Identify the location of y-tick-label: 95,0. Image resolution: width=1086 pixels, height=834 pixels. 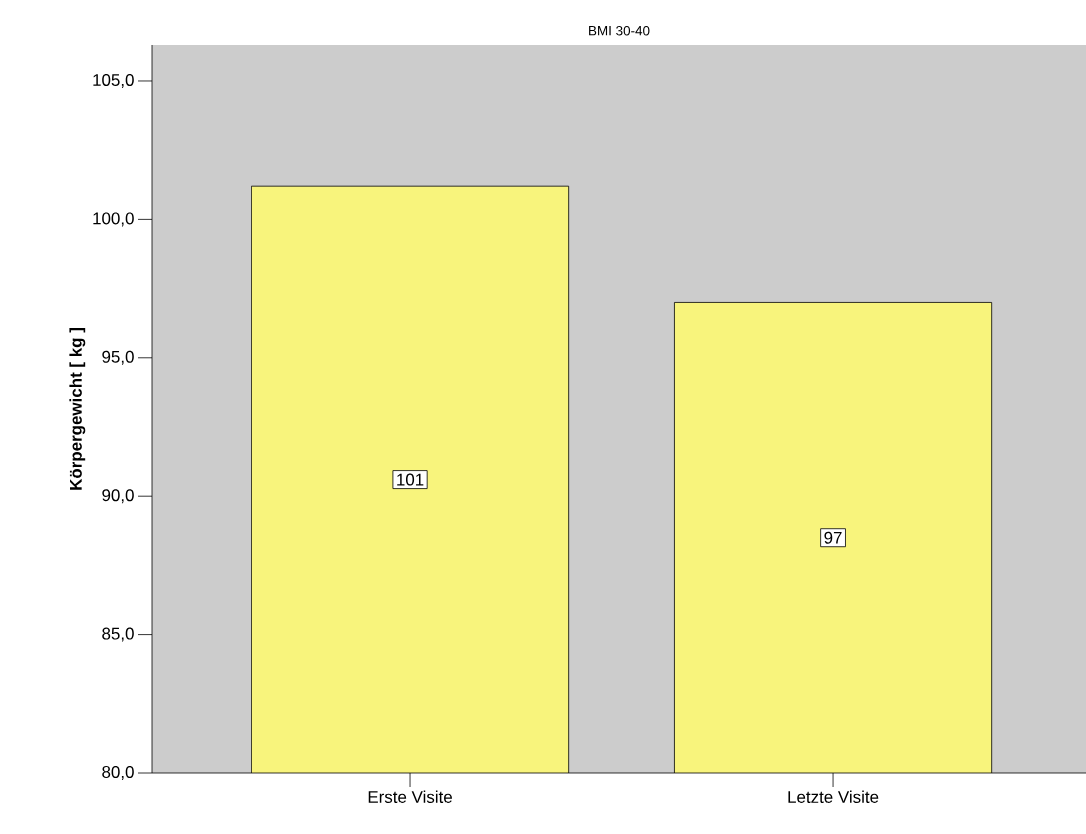
(118, 357).